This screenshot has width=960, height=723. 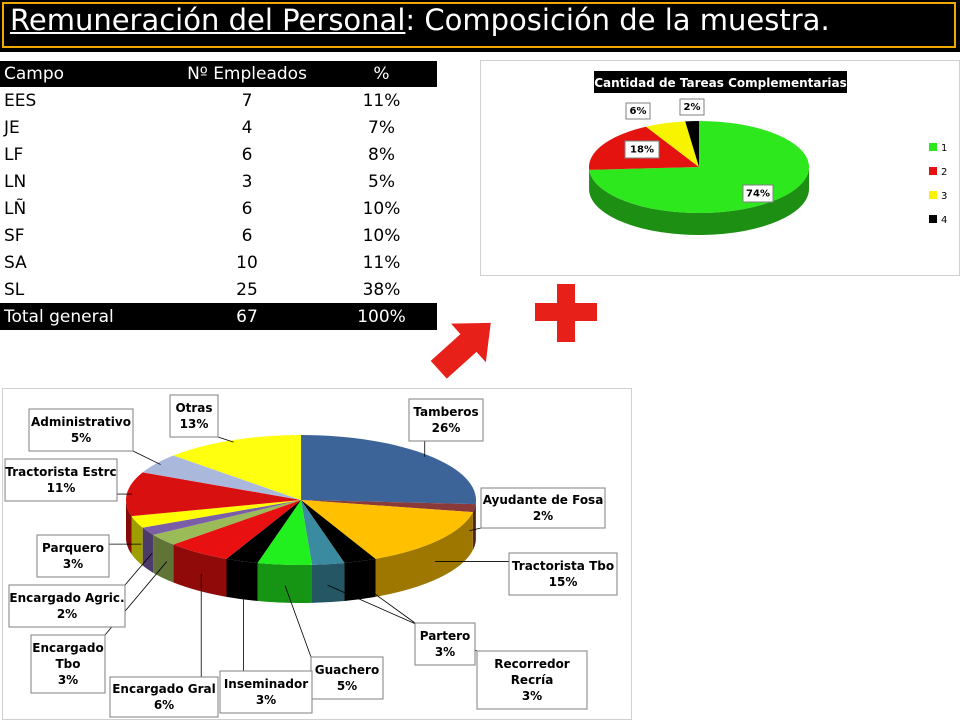 I want to click on header-percent: %, so click(x=381, y=74).